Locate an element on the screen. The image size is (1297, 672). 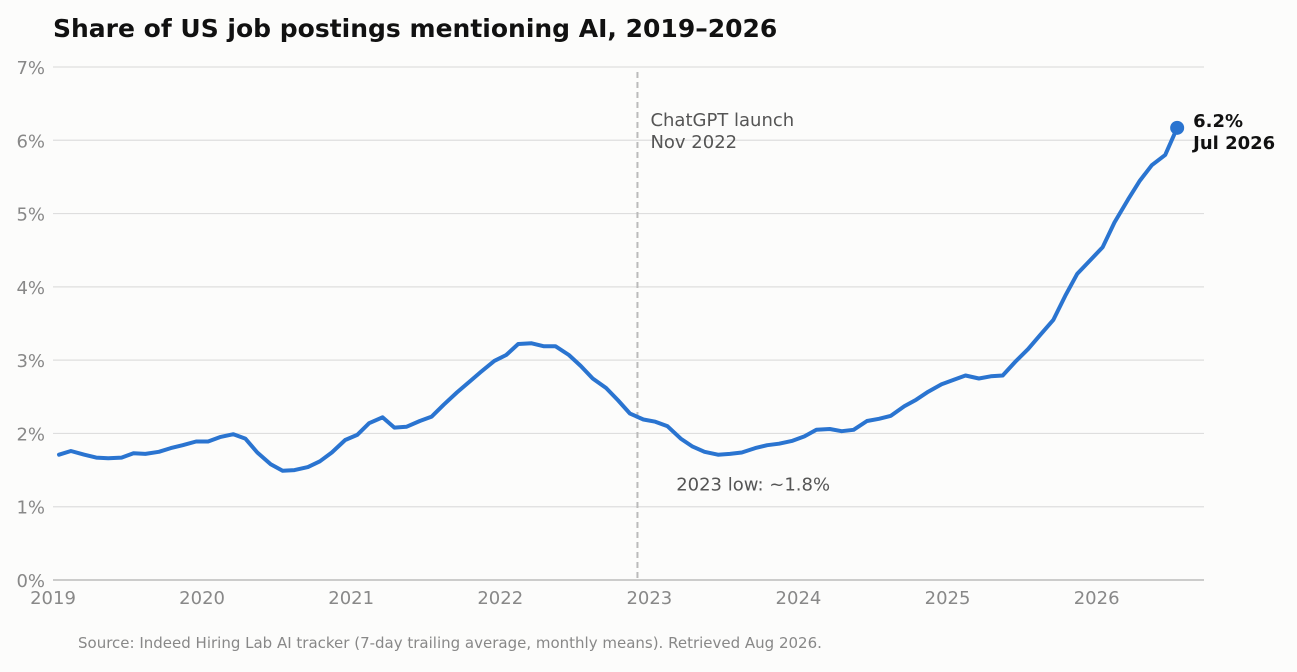
reference-label-line2: Nov 2022 is located at coordinates (693, 142).